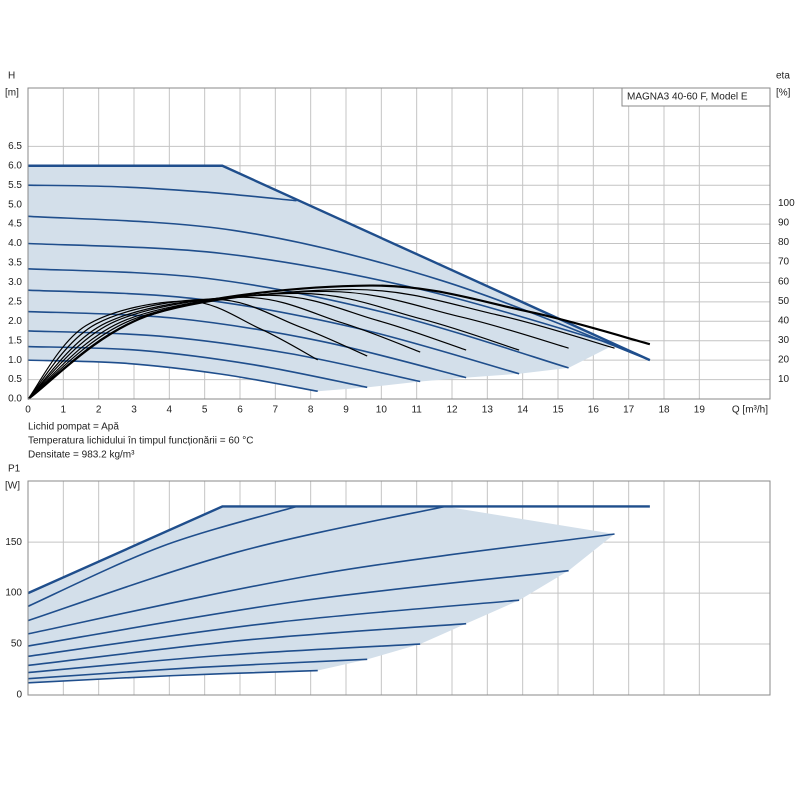  I want to click on y-tick-label: 3.0, so click(15, 282).